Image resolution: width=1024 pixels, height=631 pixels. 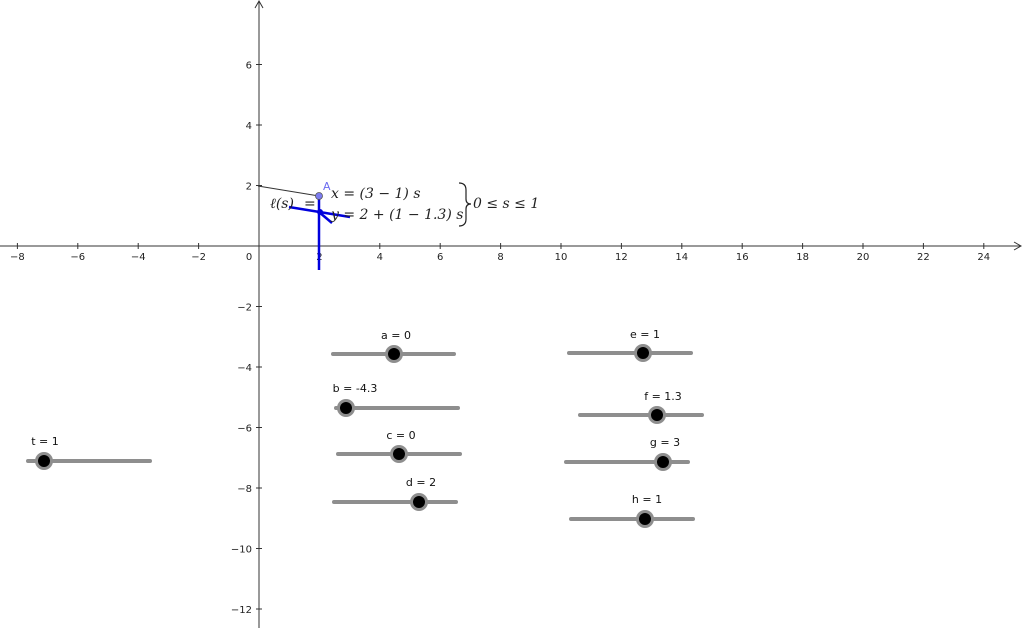 What do you see at coordinates (742, 257) in the screenshot?
I see `x-tick-label: 16` at bounding box center [742, 257].